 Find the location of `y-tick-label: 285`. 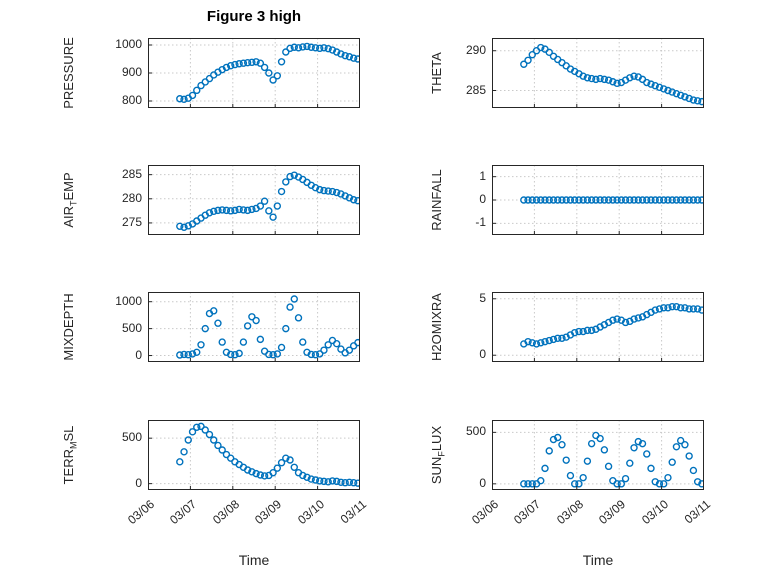

y-tick-label: 285 is located at coordinates (475, 89).